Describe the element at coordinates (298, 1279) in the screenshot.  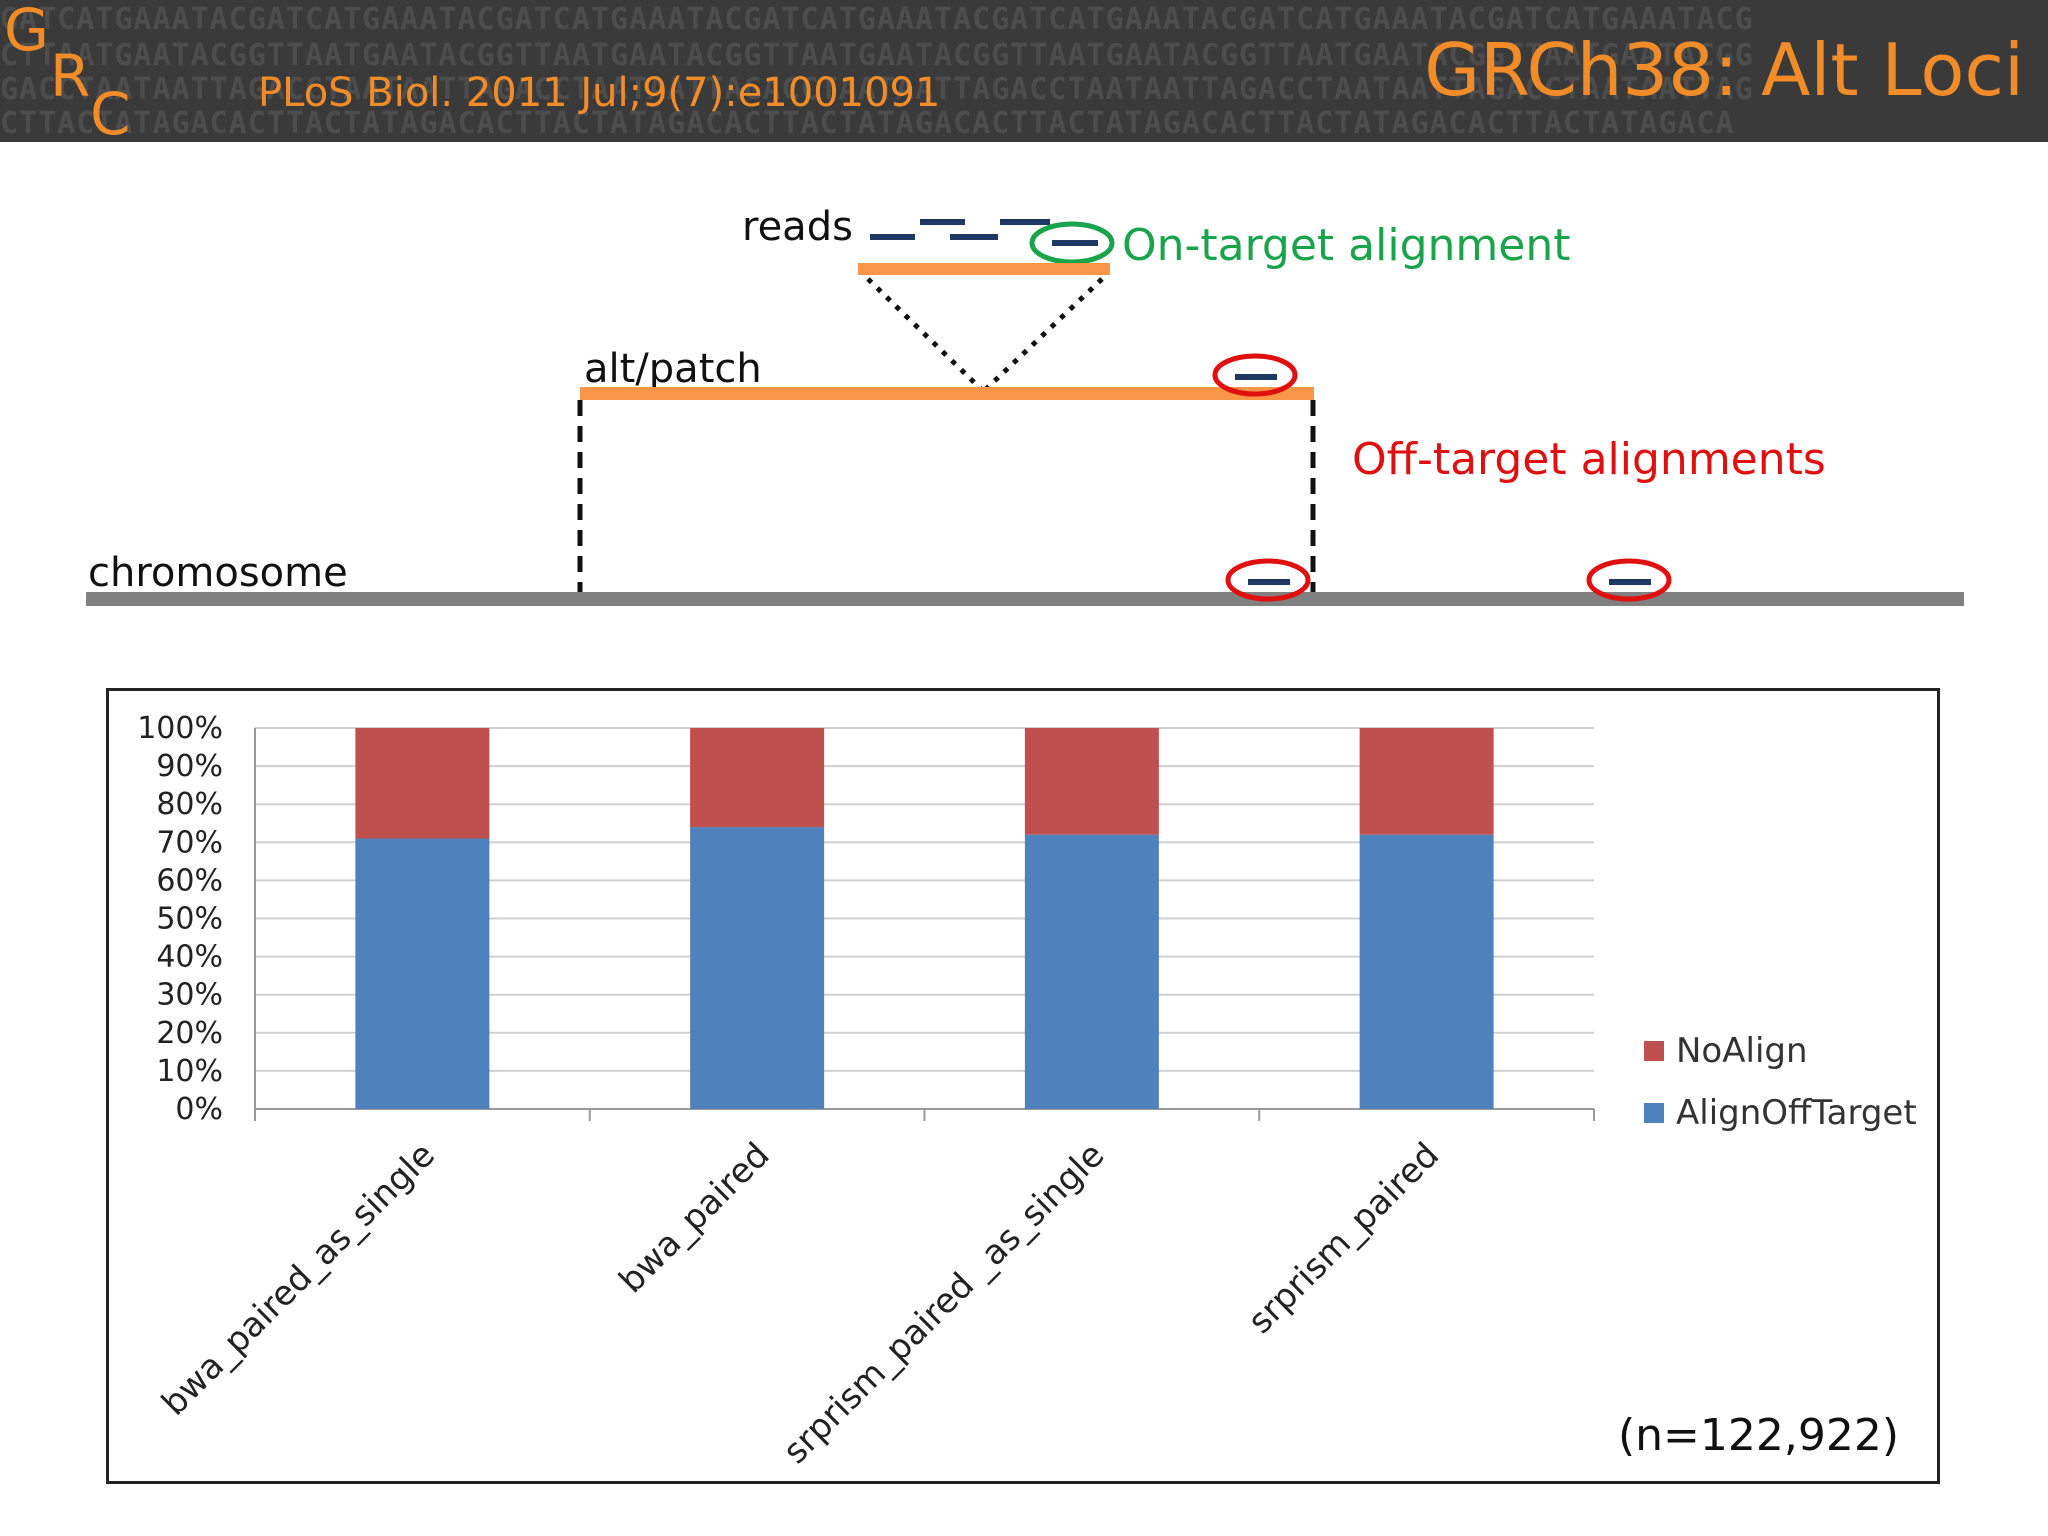
I see `x-category-label: bwa_paired_as_single` at that location.